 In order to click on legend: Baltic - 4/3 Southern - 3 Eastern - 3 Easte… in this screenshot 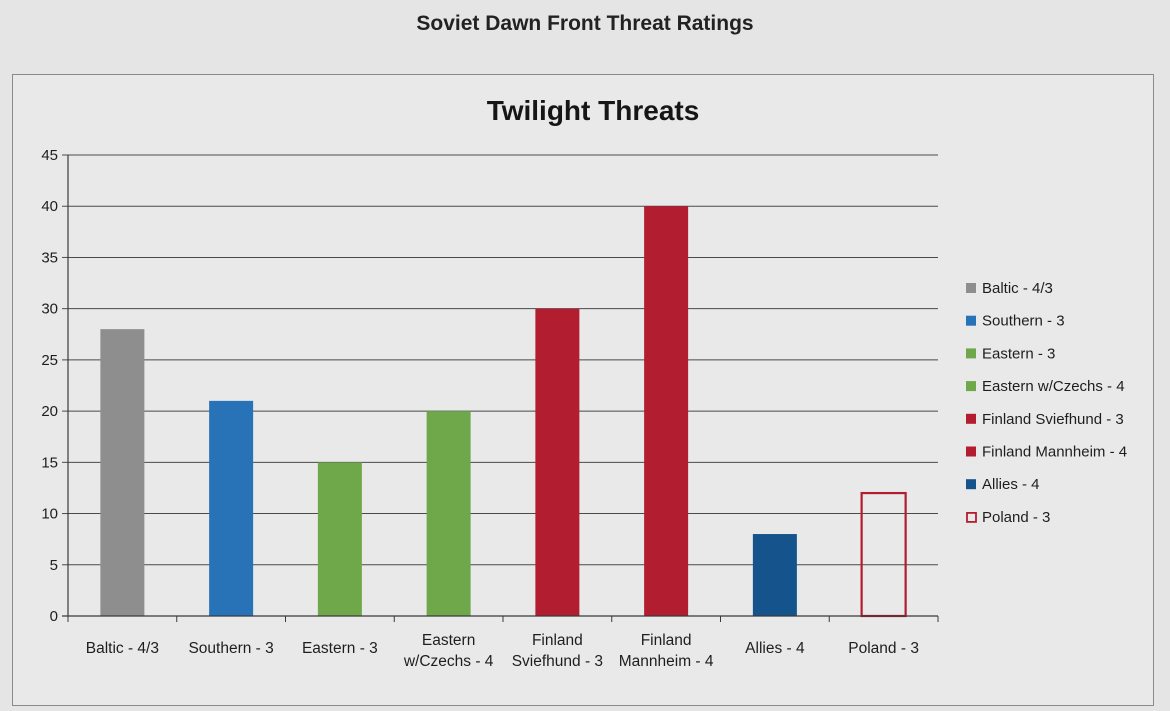, I will do `click(1046, 403)`.